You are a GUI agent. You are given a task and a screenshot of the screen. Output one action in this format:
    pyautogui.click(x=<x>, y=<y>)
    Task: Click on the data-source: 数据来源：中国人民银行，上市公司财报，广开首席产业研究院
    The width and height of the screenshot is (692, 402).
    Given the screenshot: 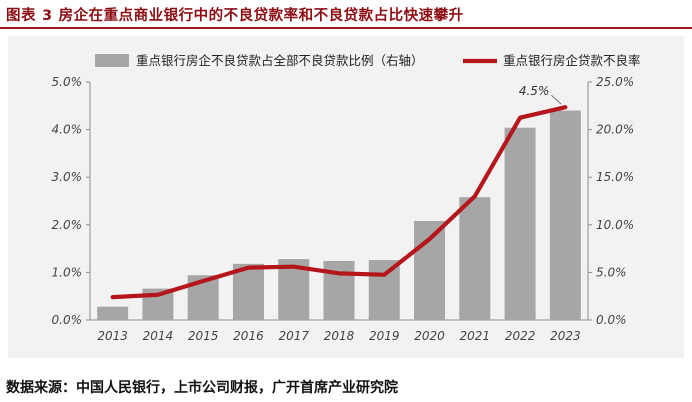 What is the action you would take?
    pyautogui.click(x=202, y=388)
    